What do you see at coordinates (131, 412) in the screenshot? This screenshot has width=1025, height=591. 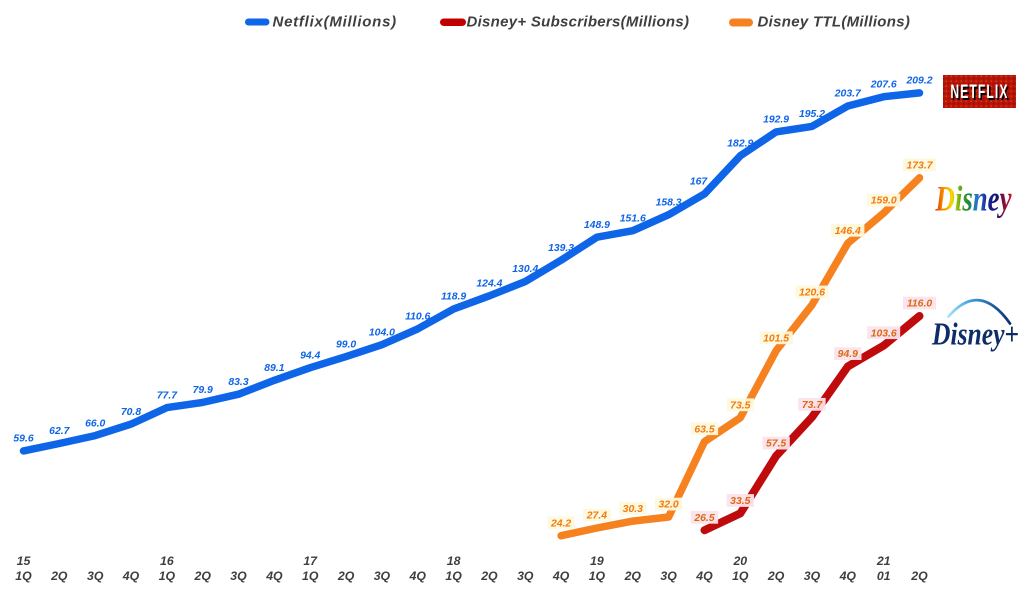 I see `svg-text: 70.8` at bounding box center [131, 412].